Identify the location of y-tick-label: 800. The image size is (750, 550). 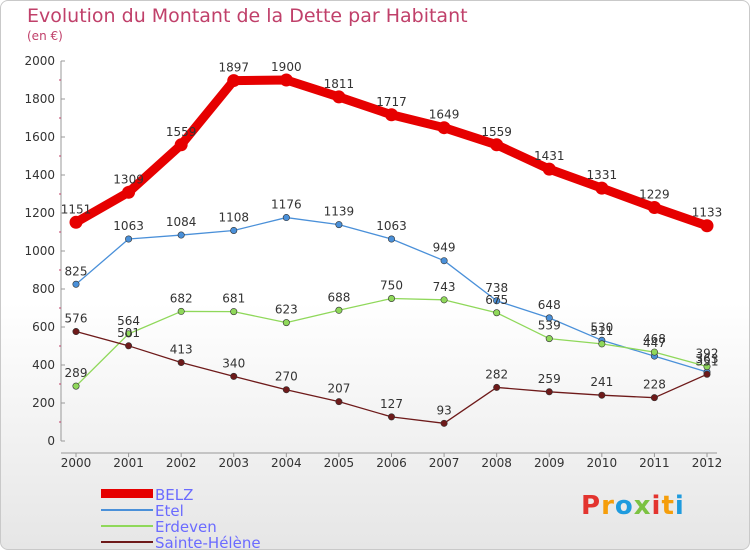
(43, 289).